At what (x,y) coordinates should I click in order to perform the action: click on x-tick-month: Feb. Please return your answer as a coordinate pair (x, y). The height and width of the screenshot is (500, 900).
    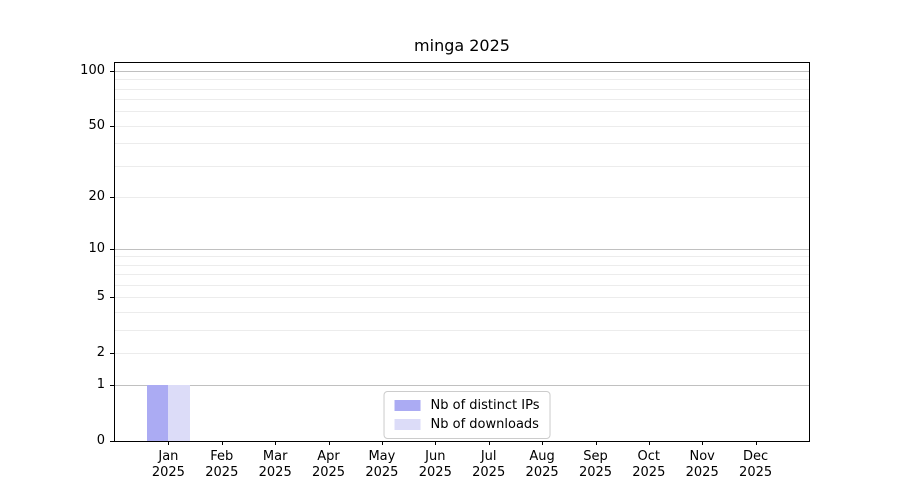
    Looking at the image, I should click on (222, 456).